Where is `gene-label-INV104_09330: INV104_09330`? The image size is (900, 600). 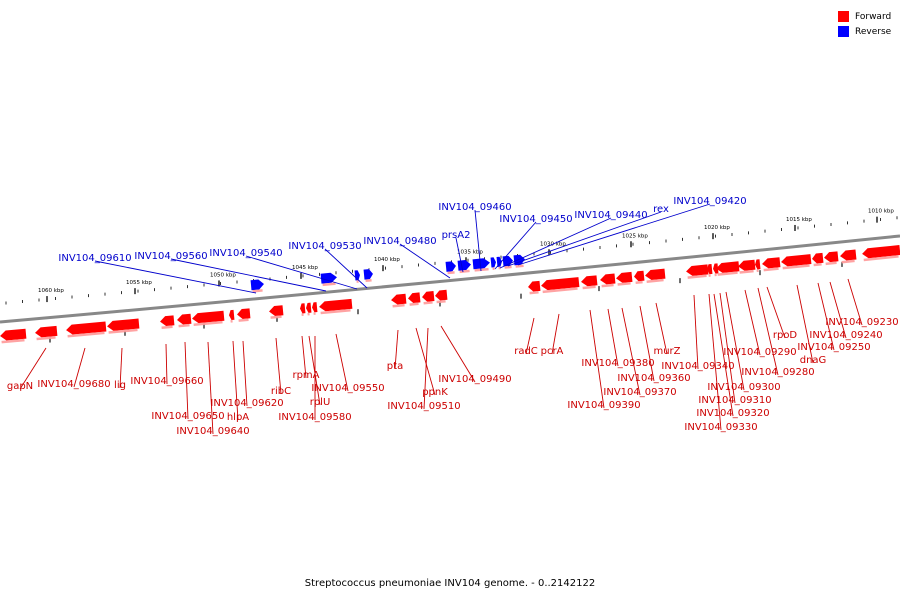
gene-label-INV104_09330: INV104_09330 is located at coordinates (720, 427).